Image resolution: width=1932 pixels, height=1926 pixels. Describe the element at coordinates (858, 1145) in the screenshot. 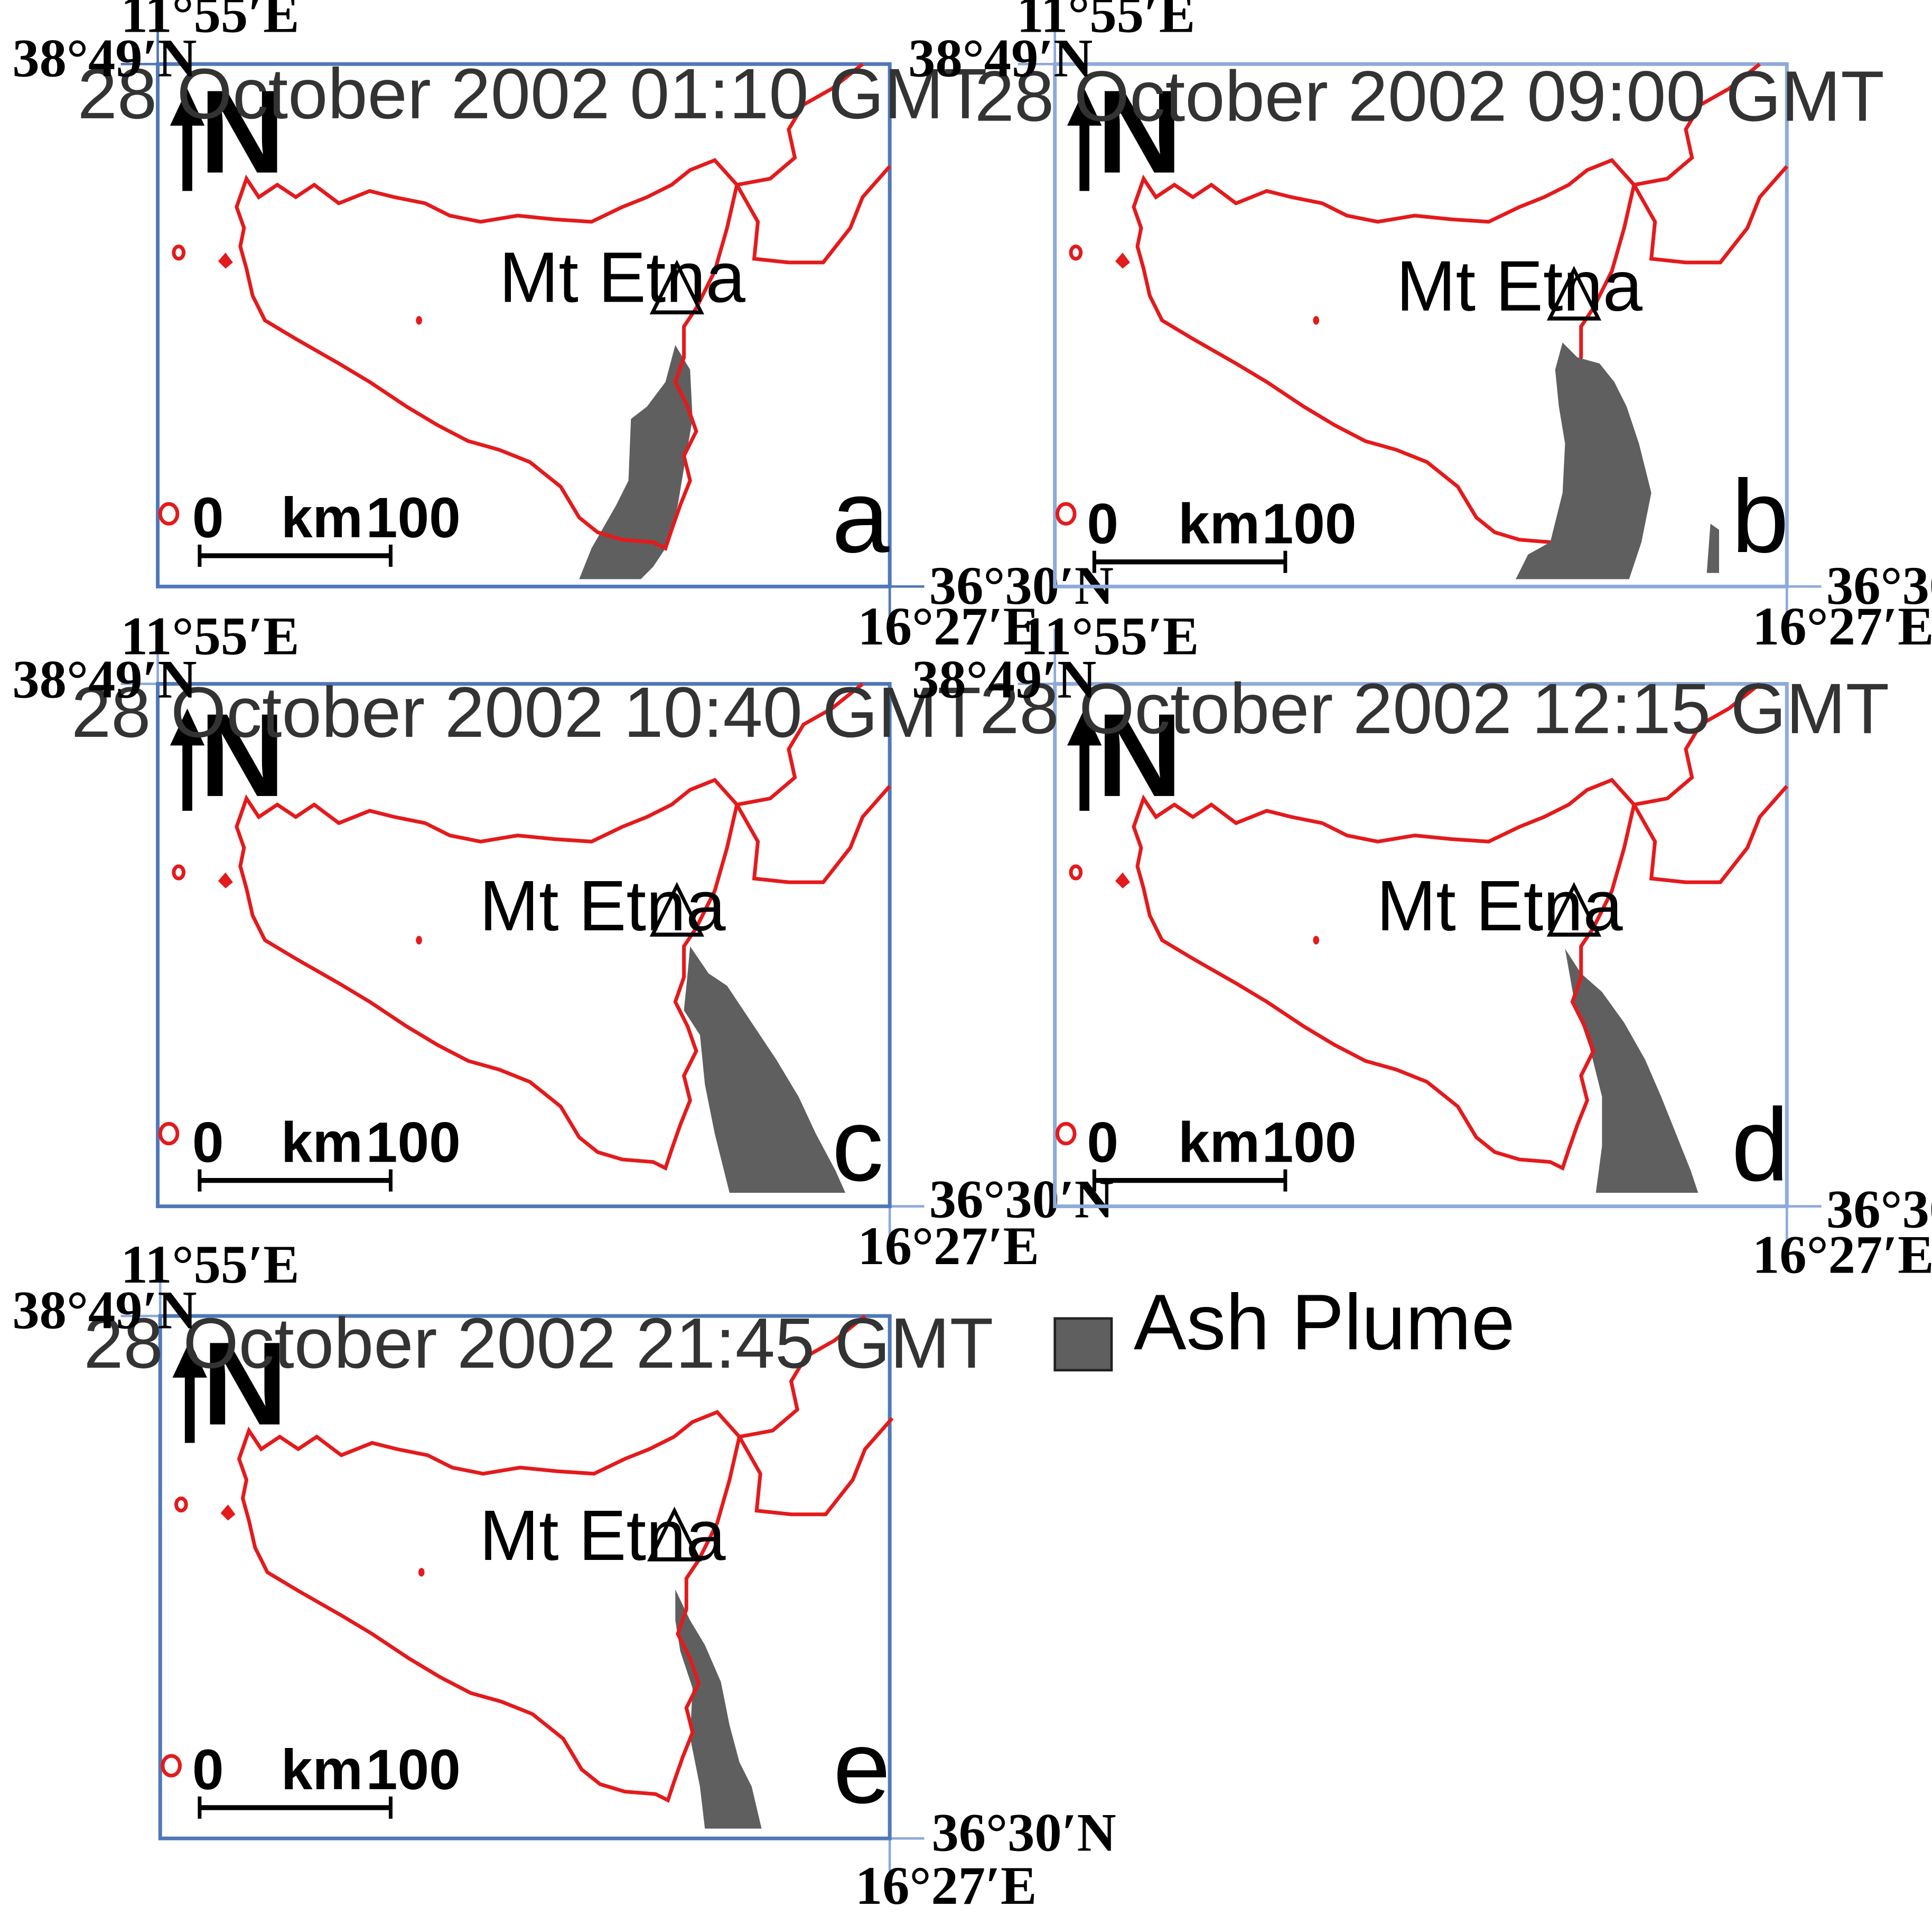

I see `panel-label: c` at that location.